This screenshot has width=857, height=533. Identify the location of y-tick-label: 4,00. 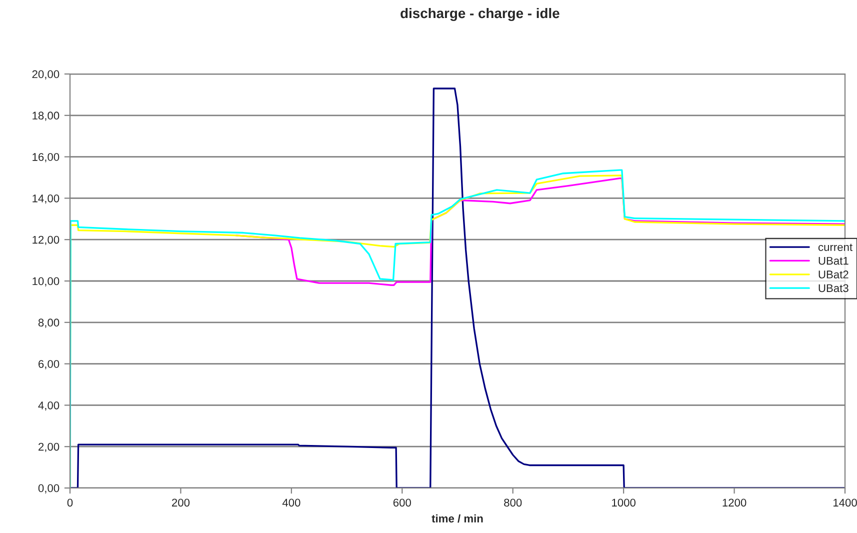
(49, 406).